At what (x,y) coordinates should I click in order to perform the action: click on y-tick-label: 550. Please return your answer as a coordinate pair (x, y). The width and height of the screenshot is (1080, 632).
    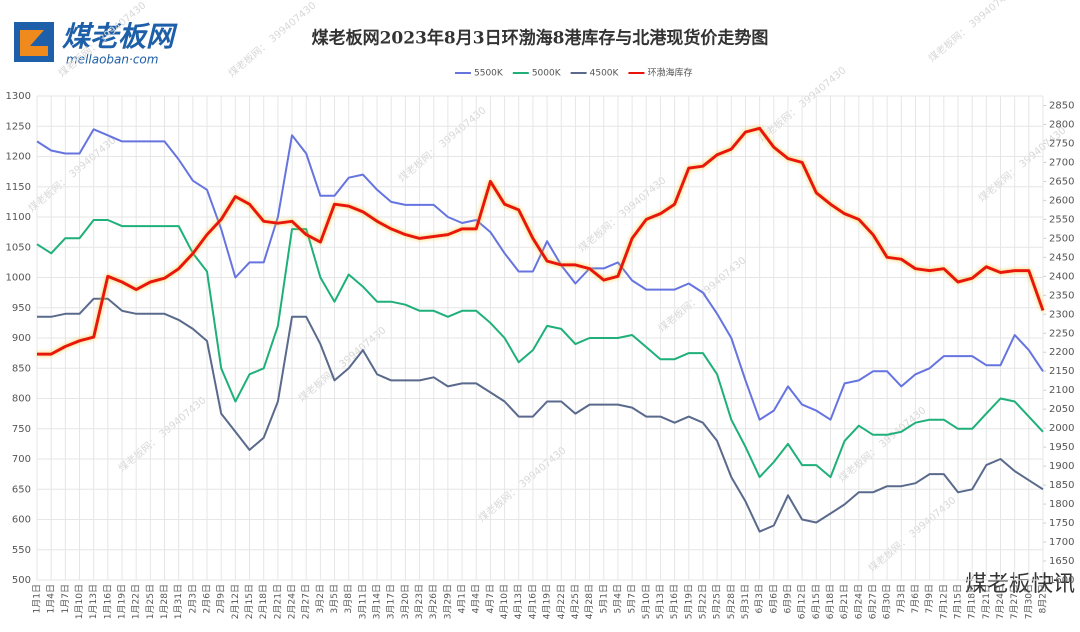
    Looking at the image, I should click on (21, 550).